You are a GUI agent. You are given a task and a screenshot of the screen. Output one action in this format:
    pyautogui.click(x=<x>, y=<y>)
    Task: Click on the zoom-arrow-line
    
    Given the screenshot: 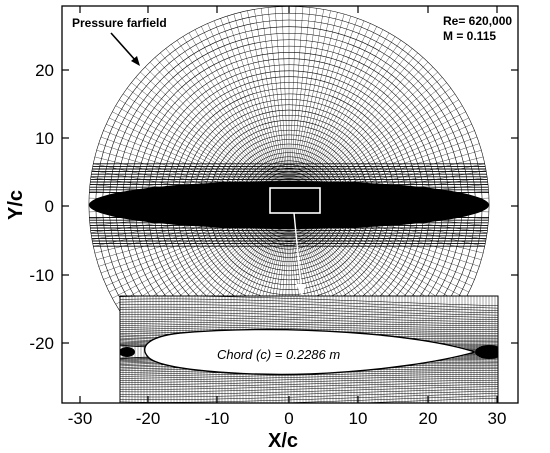 What is the action you would take?
    pyautogui.click(x=297, y=249)
    